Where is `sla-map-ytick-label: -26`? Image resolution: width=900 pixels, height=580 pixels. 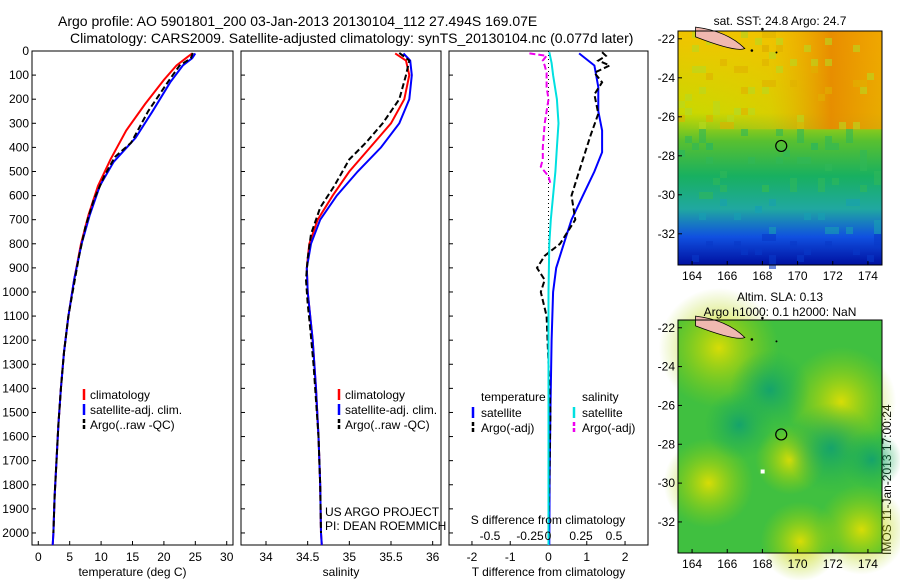
sla-map-ytick-label: -26 is located at coordinates (667, 405).